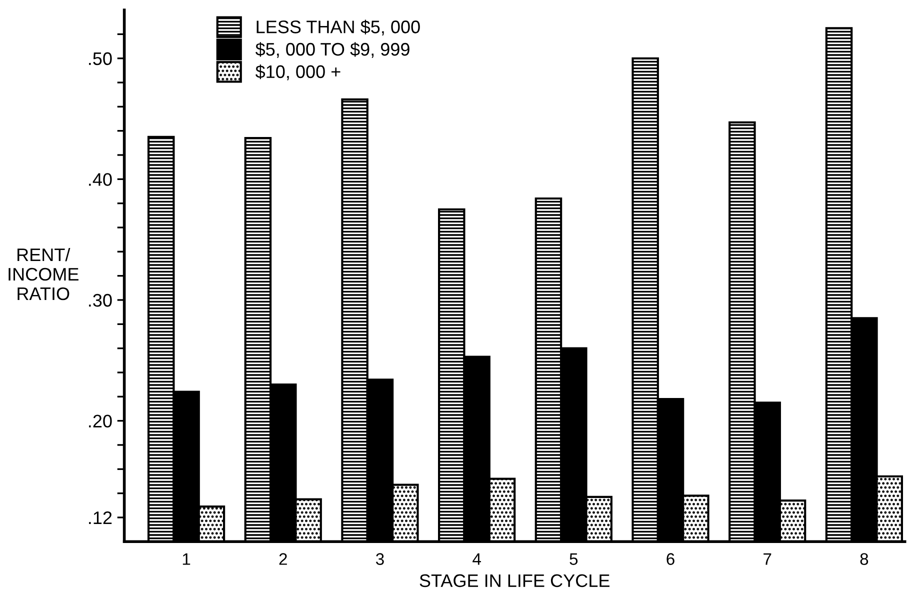 The height and width of the screenshot is (590, 914). Describe the element at coordinates (186, 559) in the screenshot. I see `x-tick-label: 1` at that location.